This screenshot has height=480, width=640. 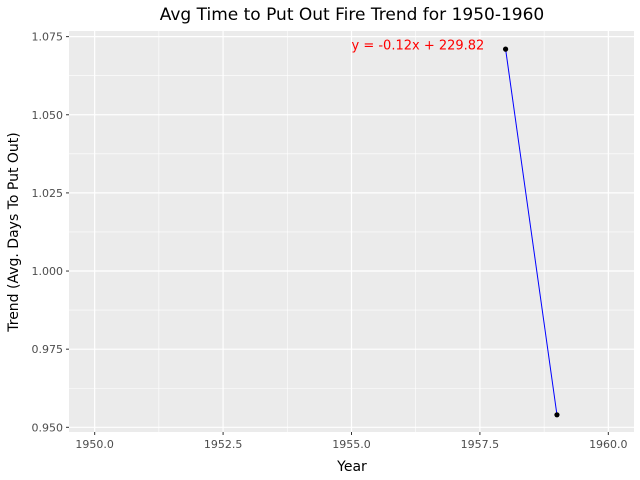 I want to click on x-axis-ticks: 1950.0 1952.5 1955.0 1957.5 1960.0, so click(x=351, y=441).